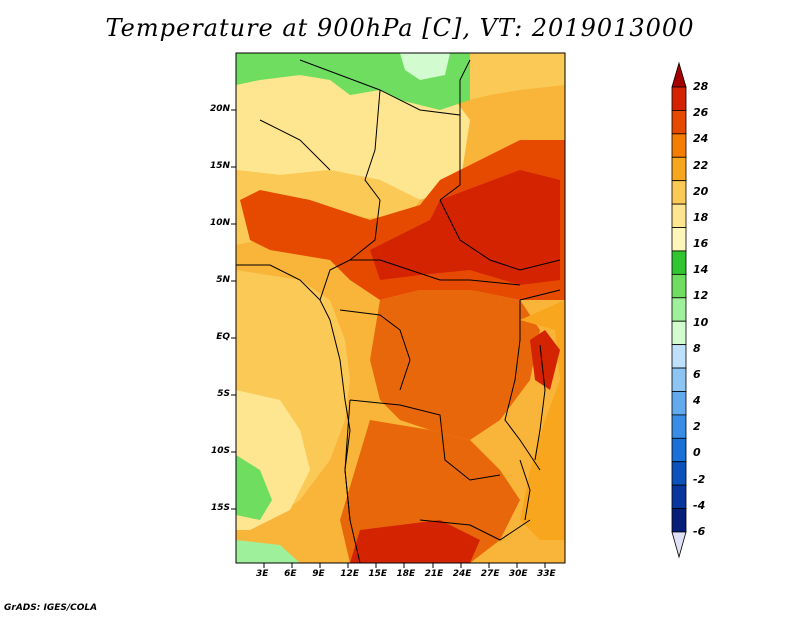 Image resolution: width=800 pixels, height=618 pixels. What do you see at coordinates (701, 217) in the screenshot?
I see `colorbar-label: 18` at bounding box center [701, 217].